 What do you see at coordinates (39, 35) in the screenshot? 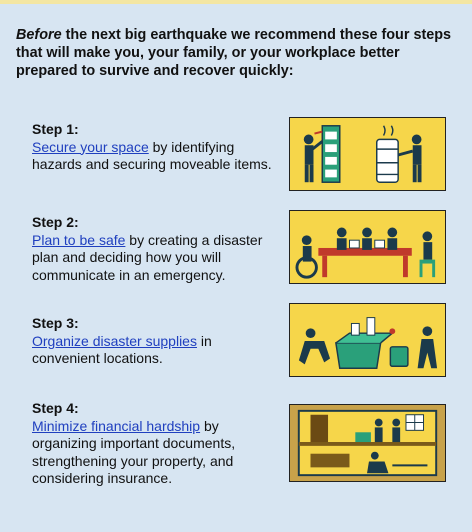
I see `intro-lead: Before` at bounding box center [39, 35].